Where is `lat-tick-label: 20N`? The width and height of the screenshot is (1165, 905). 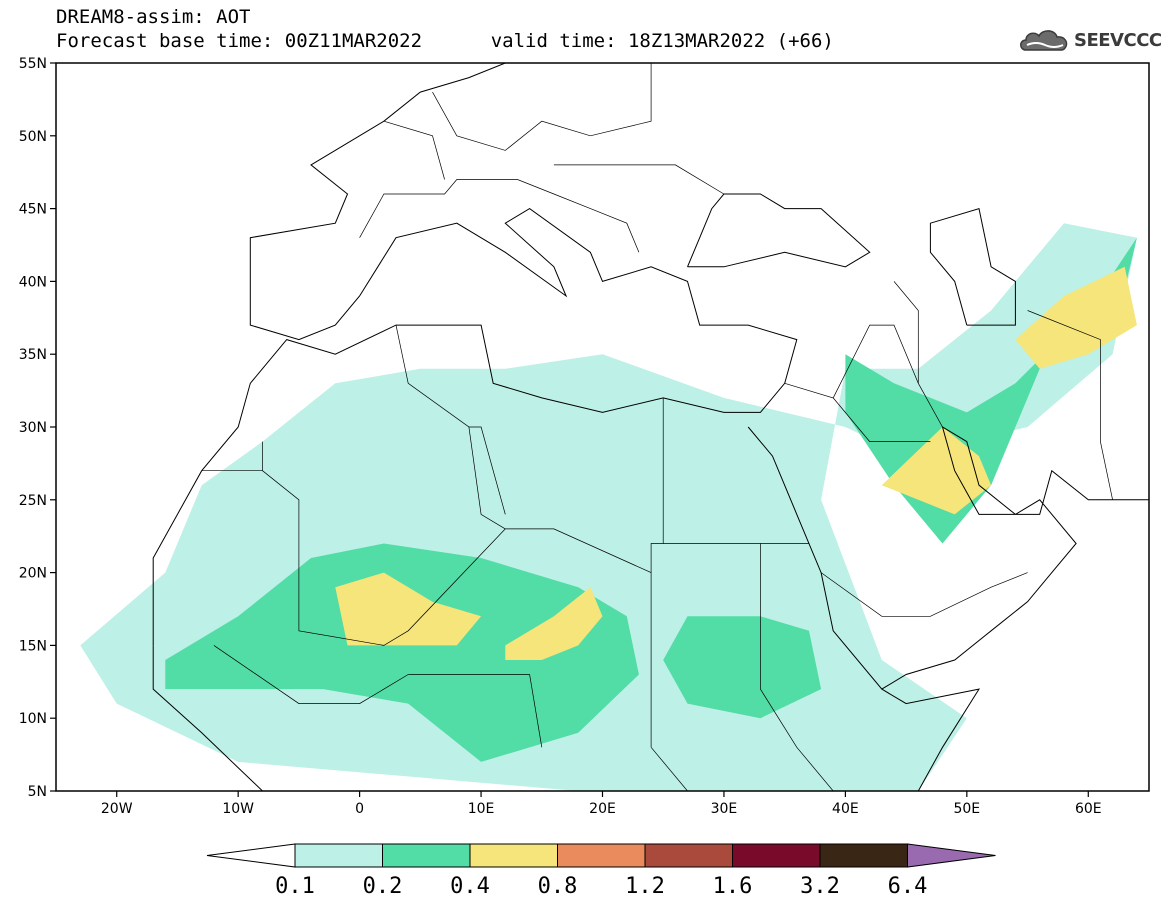 lat-tick-label: 20N is located at coordinates (33, 574).